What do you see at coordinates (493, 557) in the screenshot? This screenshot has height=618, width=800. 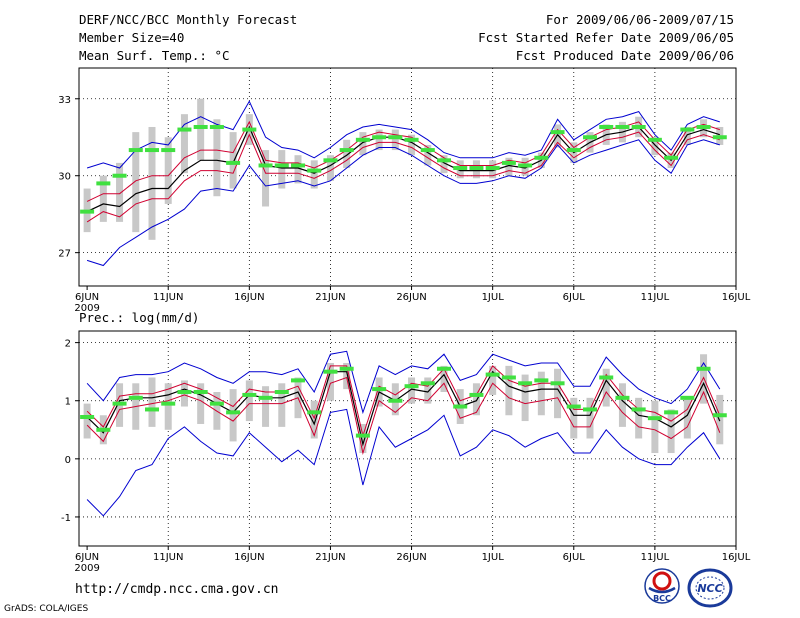 I see `p2-xtick-label: 1JUL` at bounding box center [493, 557].